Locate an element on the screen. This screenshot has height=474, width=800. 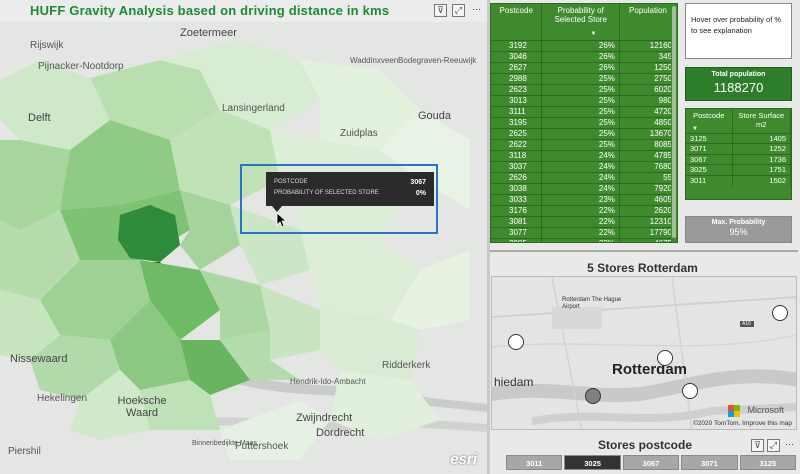
store-marker-selected is located at coordinates (593, 396).